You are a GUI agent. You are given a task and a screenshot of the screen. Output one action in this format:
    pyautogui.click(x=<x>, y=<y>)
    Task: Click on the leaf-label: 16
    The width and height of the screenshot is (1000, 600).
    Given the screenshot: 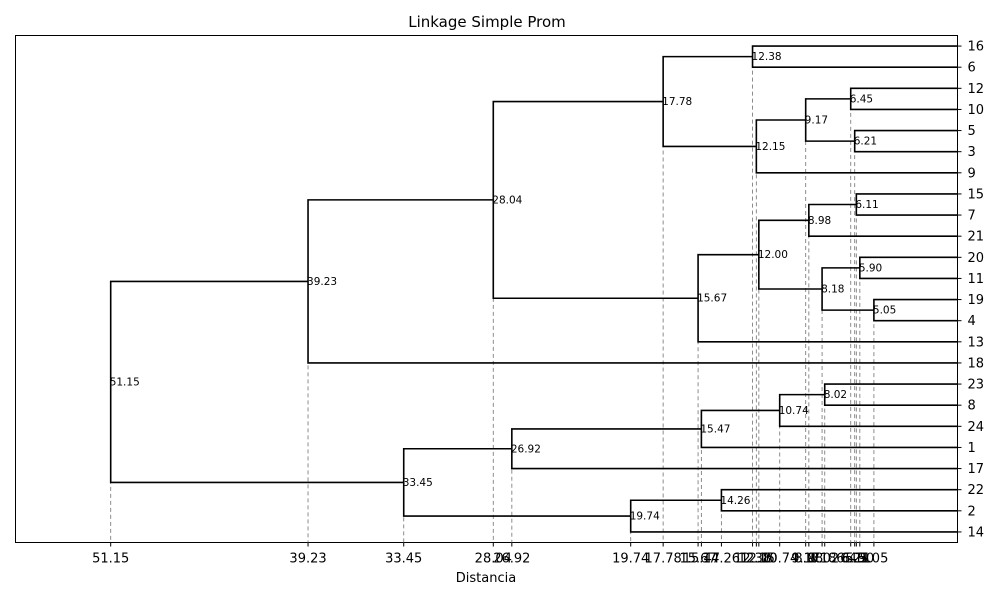 What is the action you would take?
    pyautogui.click(x=976, y=47)
    